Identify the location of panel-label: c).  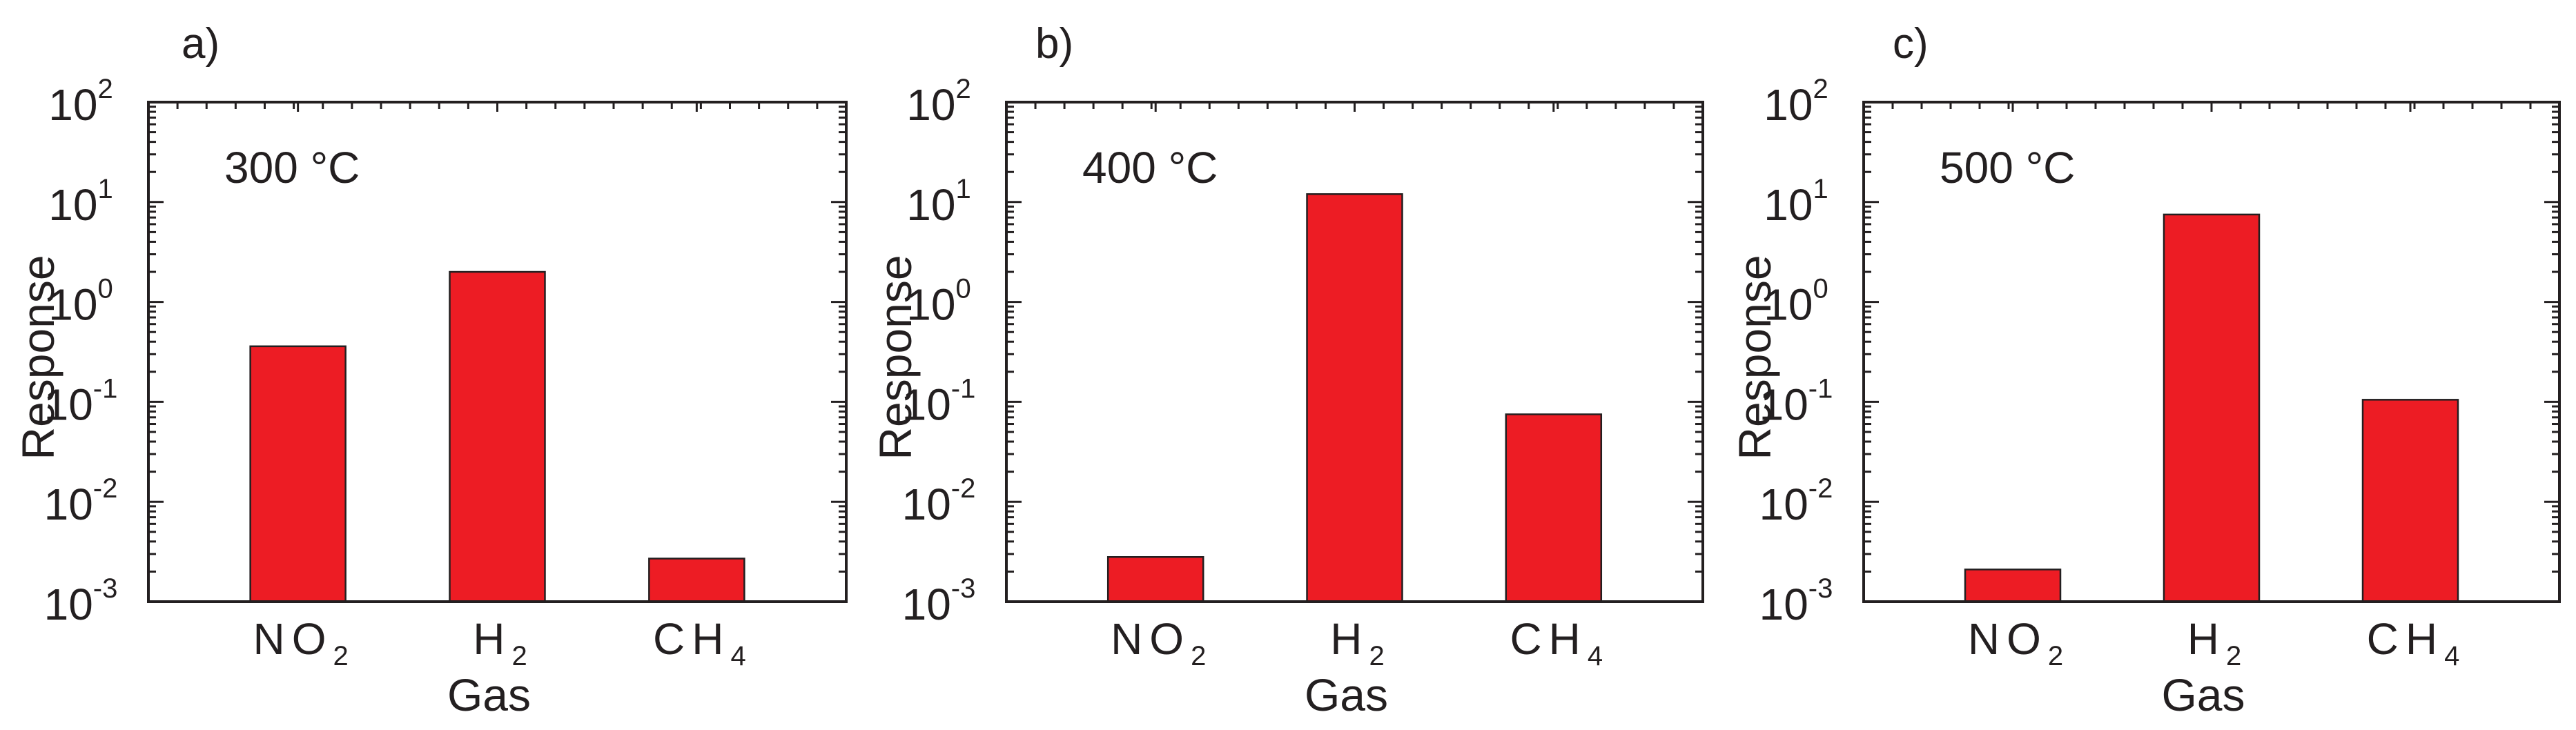
(1911, 44).